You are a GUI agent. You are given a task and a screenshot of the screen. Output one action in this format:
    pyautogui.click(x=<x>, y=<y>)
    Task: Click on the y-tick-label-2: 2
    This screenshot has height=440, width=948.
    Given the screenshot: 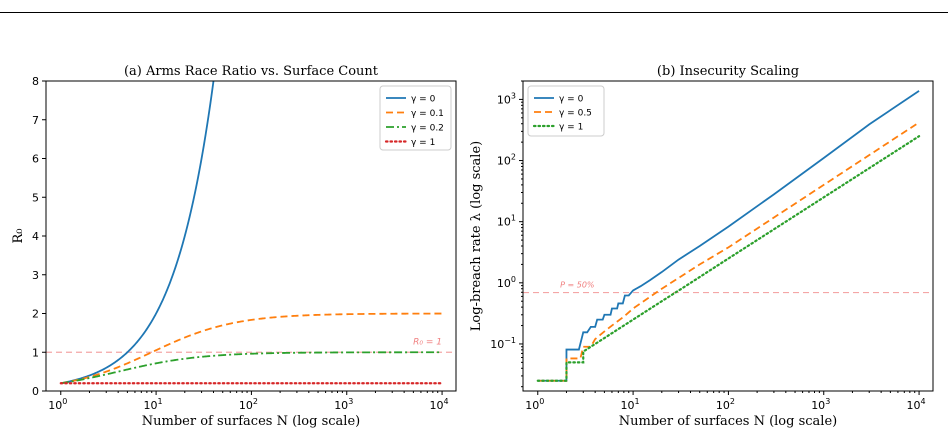 What is the action you would take?
    pyautogui.click(x=35, y=314)
    